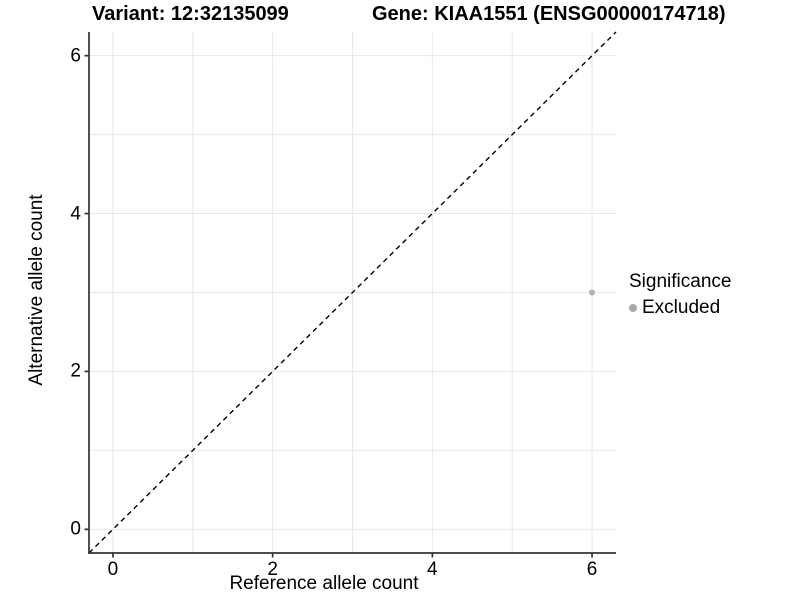  What do you see at coordinates (36, 290) in the screenshot?
I see `y-axis-title: Alternative allele count` at bounding box center [36, 290].